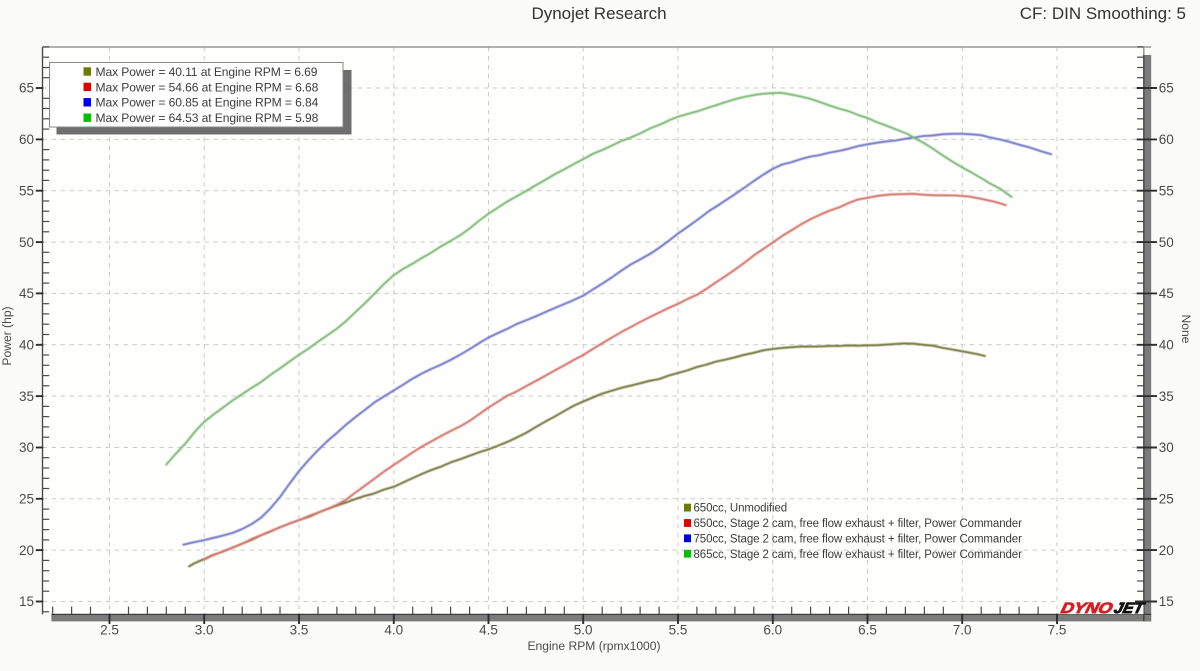  Describe the element at coordinates (583, 630) in the screenshot. I see `svg-text: 5.0` at that location.